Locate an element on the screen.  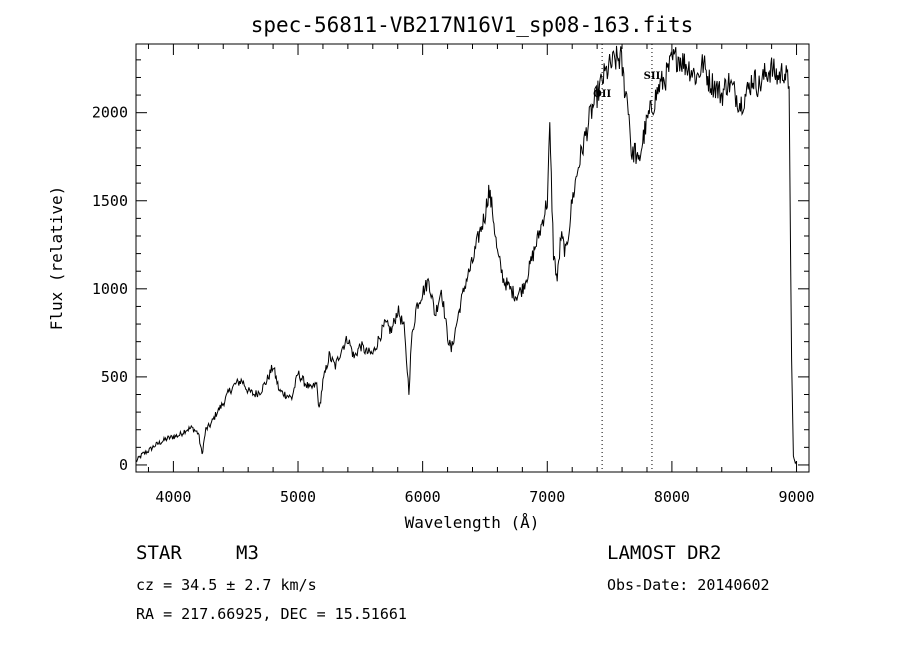
line-label-sii: SII is located at coordinates (652, 76).